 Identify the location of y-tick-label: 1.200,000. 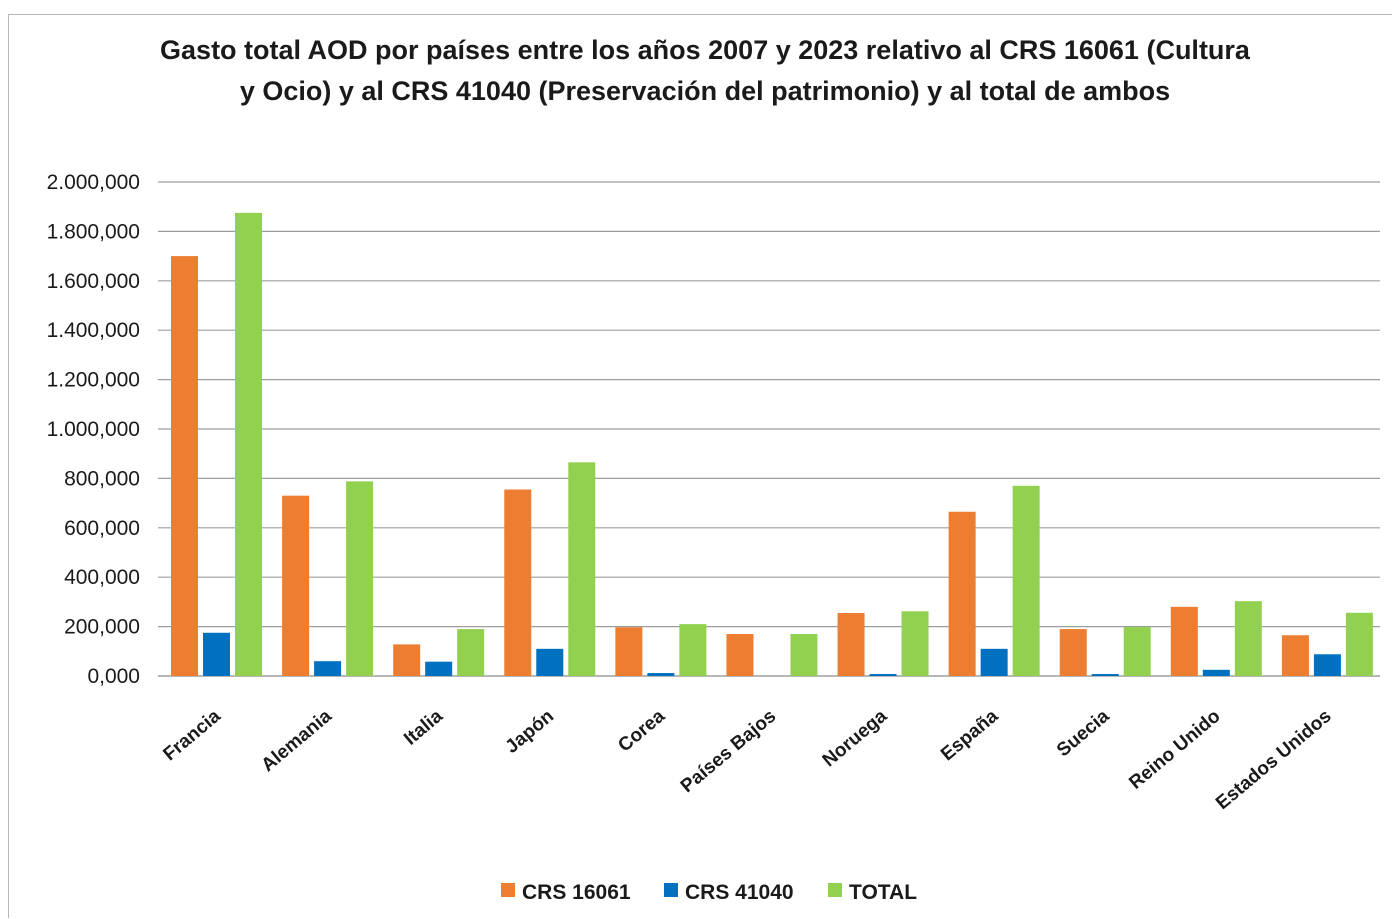
(93, 380).